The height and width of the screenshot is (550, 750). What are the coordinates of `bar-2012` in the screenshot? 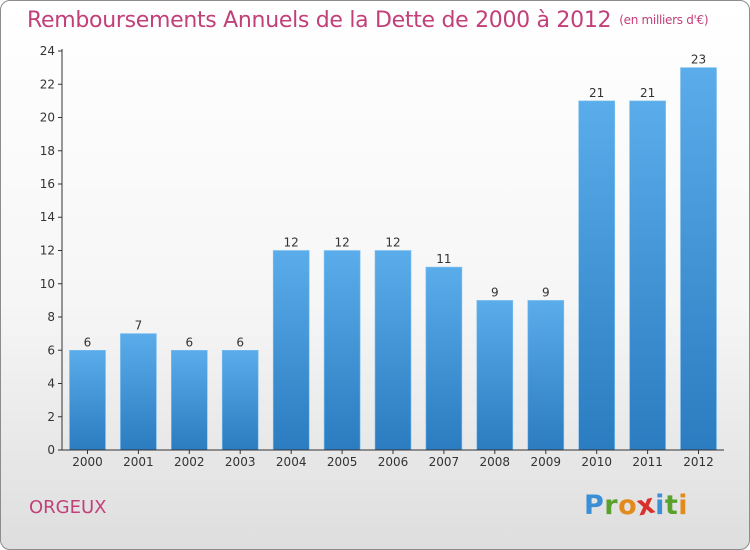 It's located at (698, 259).